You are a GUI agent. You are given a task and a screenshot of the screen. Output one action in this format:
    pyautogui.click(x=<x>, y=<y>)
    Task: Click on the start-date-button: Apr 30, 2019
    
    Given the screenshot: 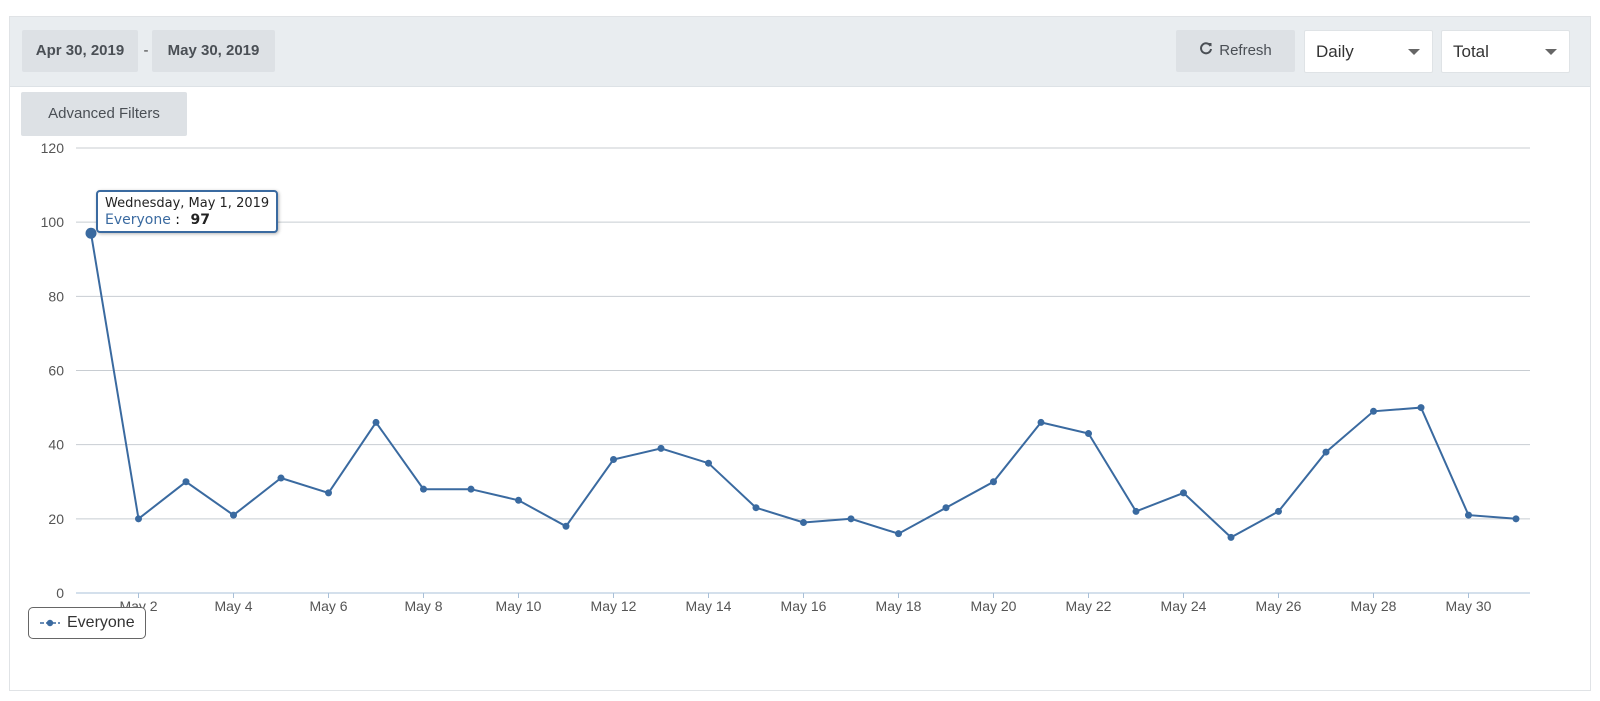 What is the action you would take?
    pyautogui.click(x=80, y=51)
    